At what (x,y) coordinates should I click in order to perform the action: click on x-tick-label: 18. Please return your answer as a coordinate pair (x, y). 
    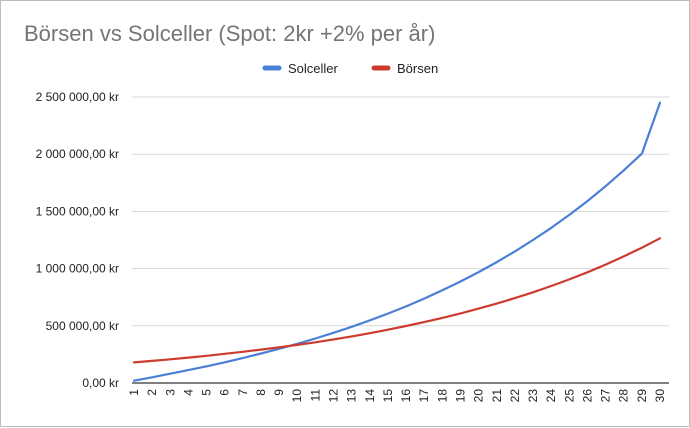
    Looking at the image, I should click on (442, 396).